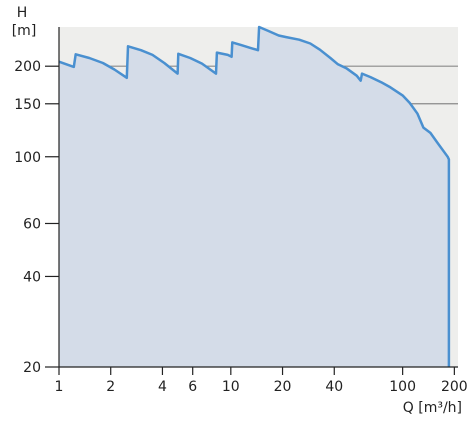  I want to click on y-axis-title-unit: [m], so click(24, 31).